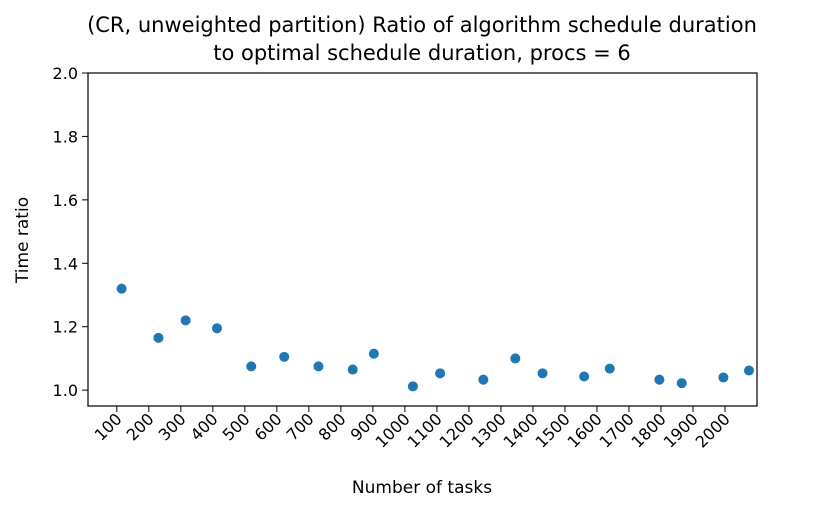  I want to click on x-tick-label: 800, so click(332, 426).